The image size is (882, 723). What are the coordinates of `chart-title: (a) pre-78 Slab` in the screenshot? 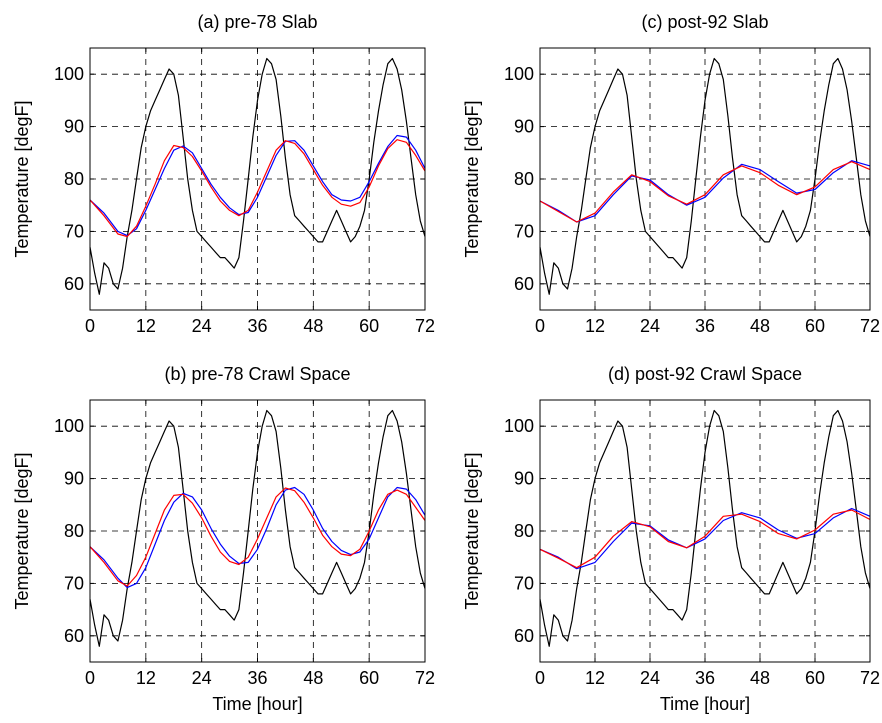 It's located at (257, 22).